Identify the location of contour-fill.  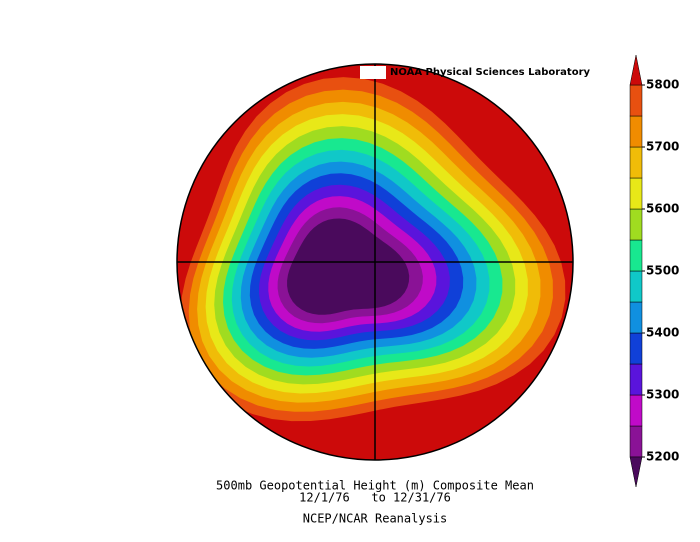
(348, 266).